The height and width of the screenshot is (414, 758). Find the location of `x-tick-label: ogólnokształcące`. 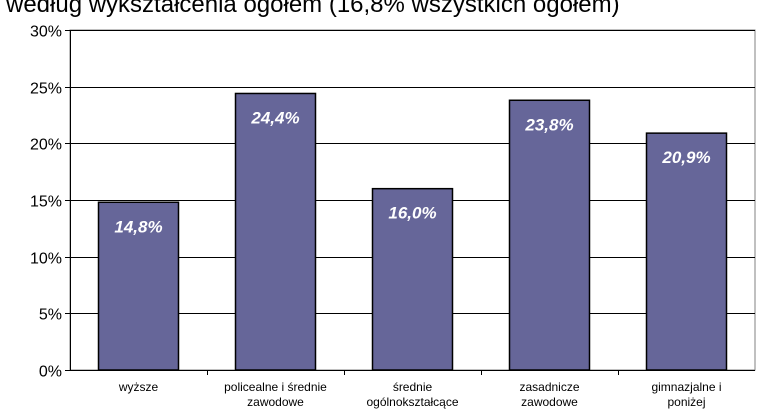

x-tick-label: ogólnokształcące is located at coordinates (412, 402).